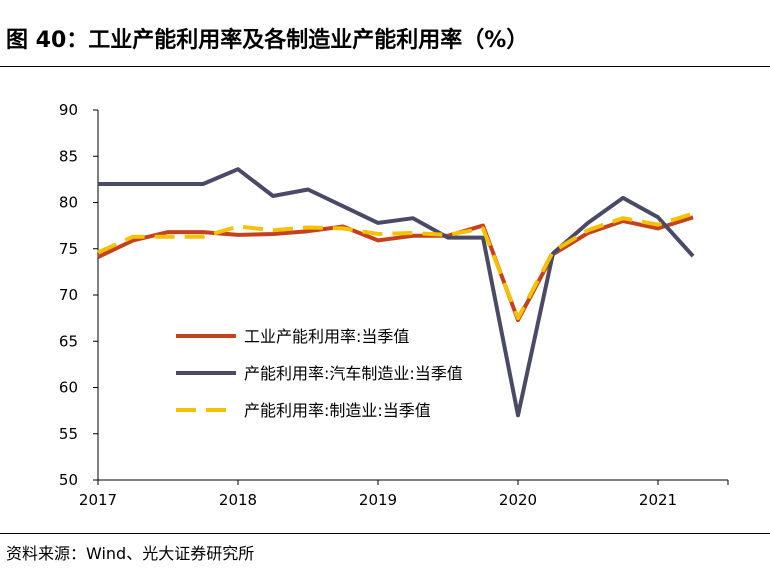 The image size is (770, 572). I want to click on y-tick-label: 65, so click(68, 341).